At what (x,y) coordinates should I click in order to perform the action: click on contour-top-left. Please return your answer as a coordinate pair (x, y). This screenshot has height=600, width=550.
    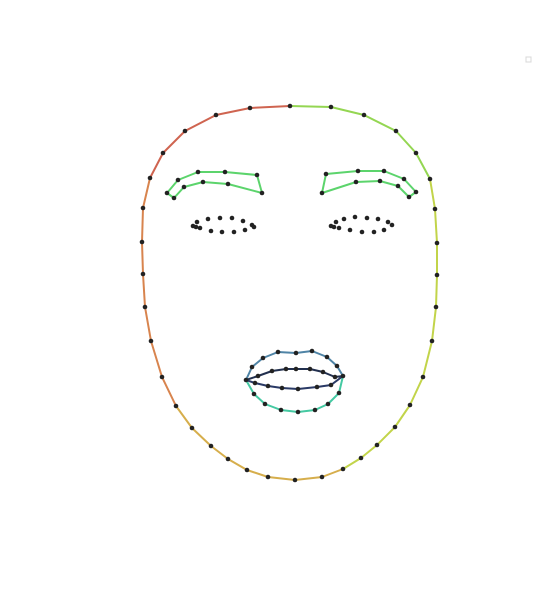
    Looking at the image, I should click on (220, 142).